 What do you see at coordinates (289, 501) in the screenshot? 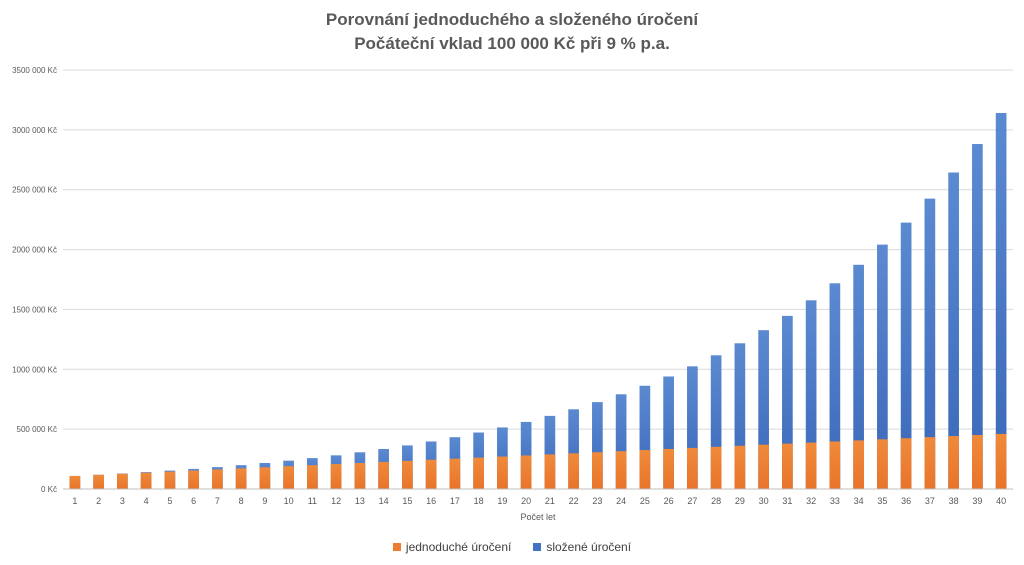
I see `x-tick-label: 10` at bounding box center [289, 501].